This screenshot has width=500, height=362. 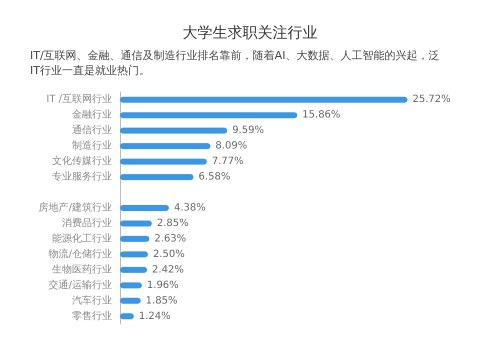 I want to click on data-label: 2.50%, so click(x=168, y=254).